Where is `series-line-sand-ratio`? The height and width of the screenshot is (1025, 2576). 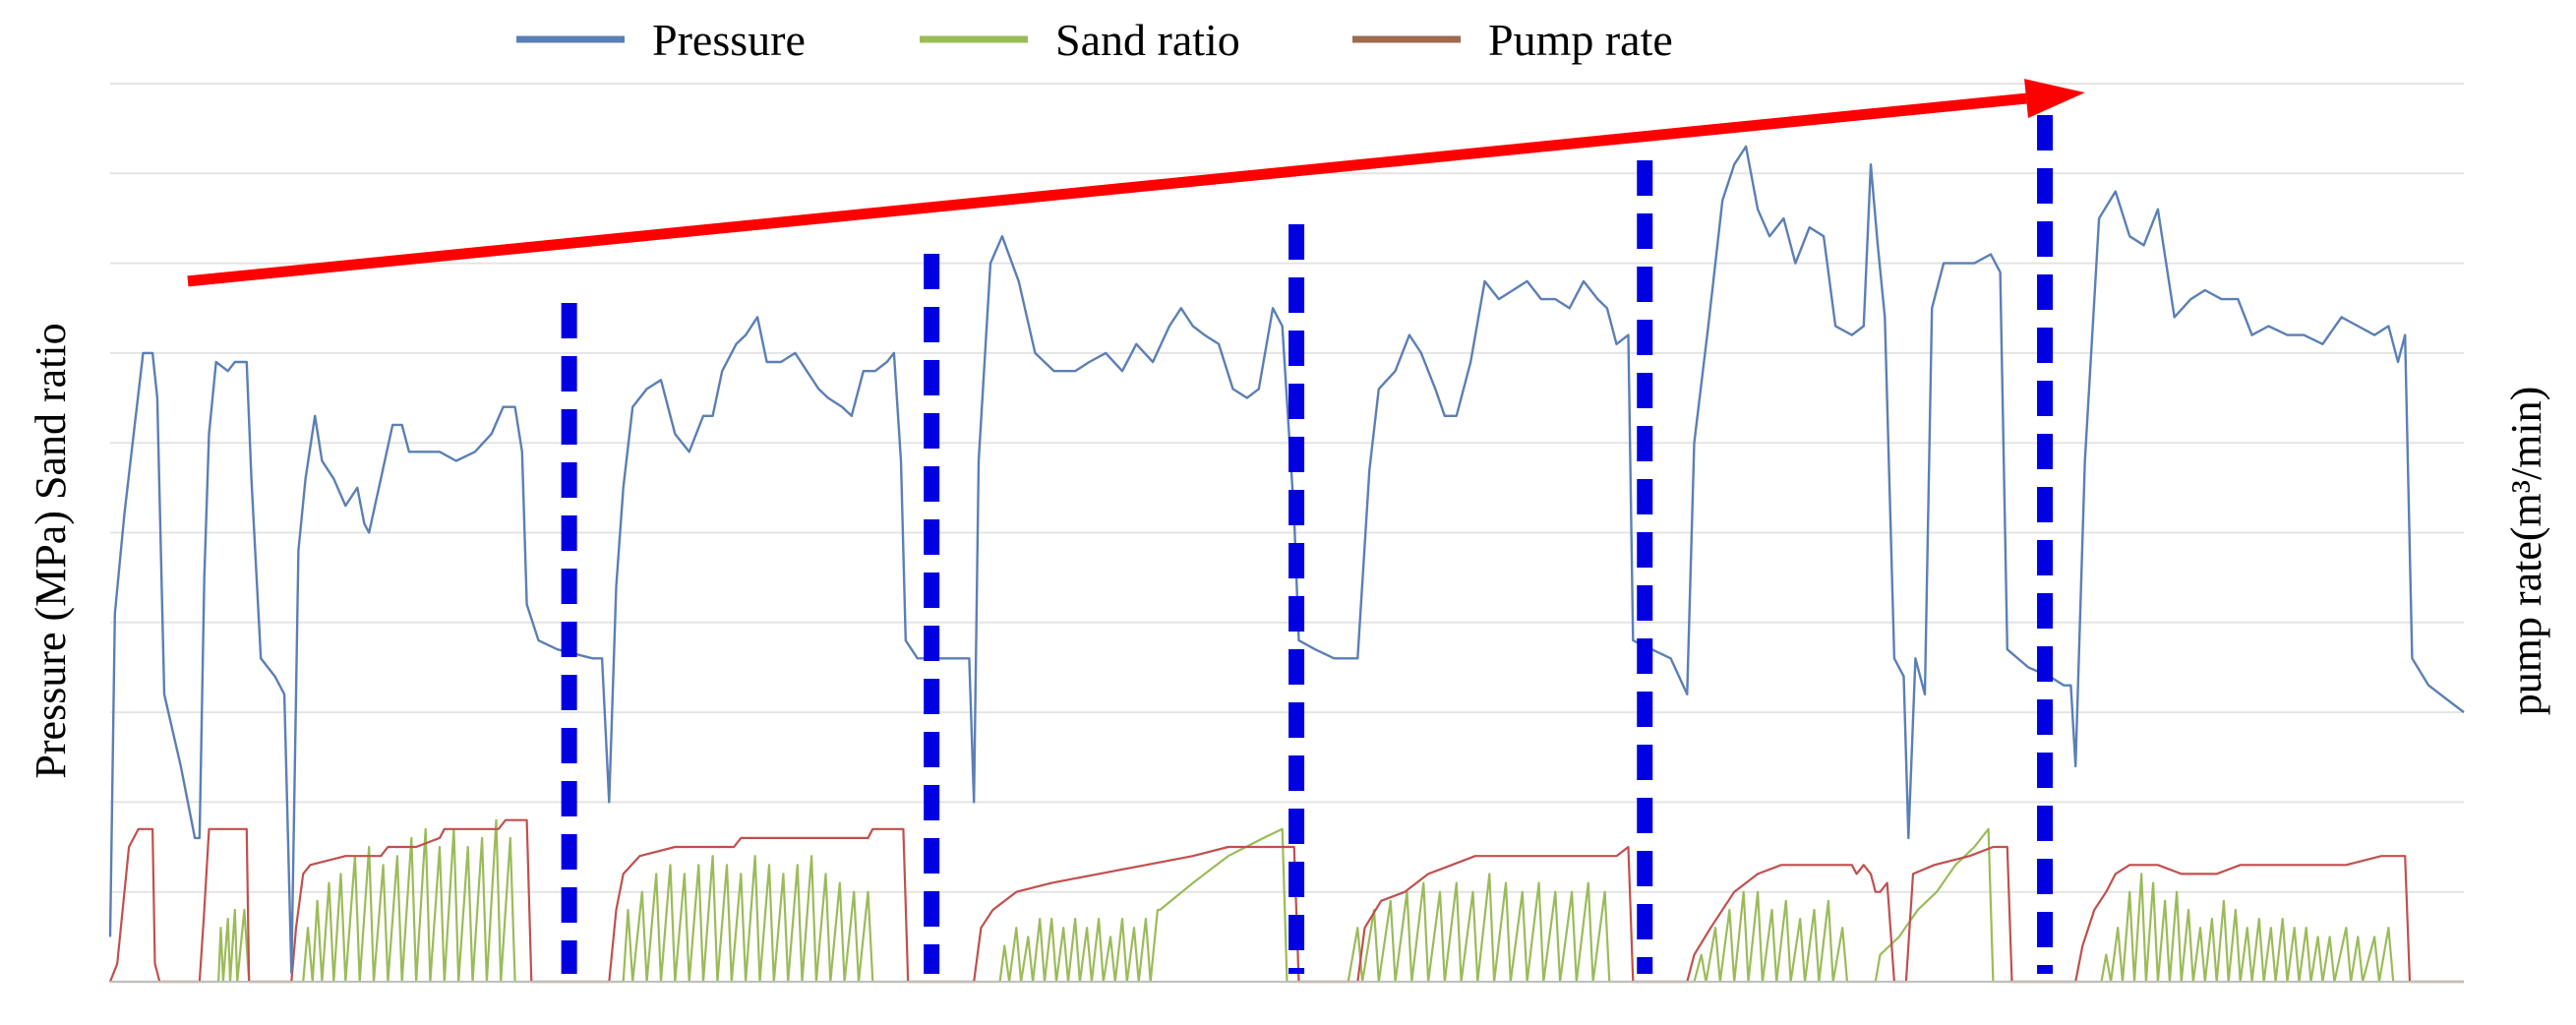
series-line-sand-ratio is located at coordinates (1287, 901).